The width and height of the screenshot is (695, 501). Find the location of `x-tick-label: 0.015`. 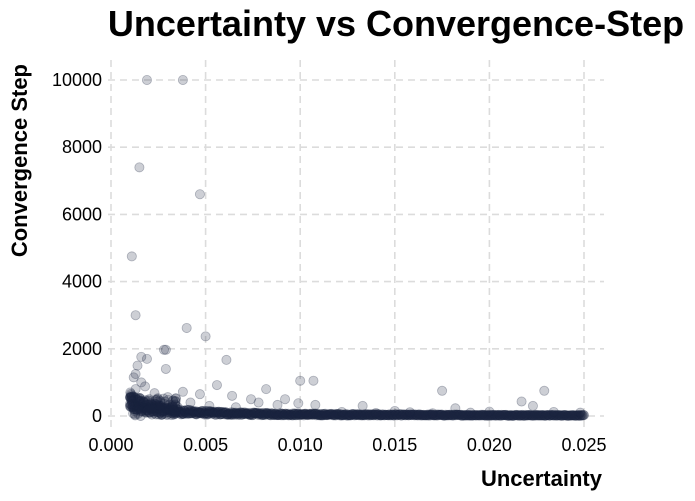

x-tick-label: 0.015 is located at coordinates (394, 445).